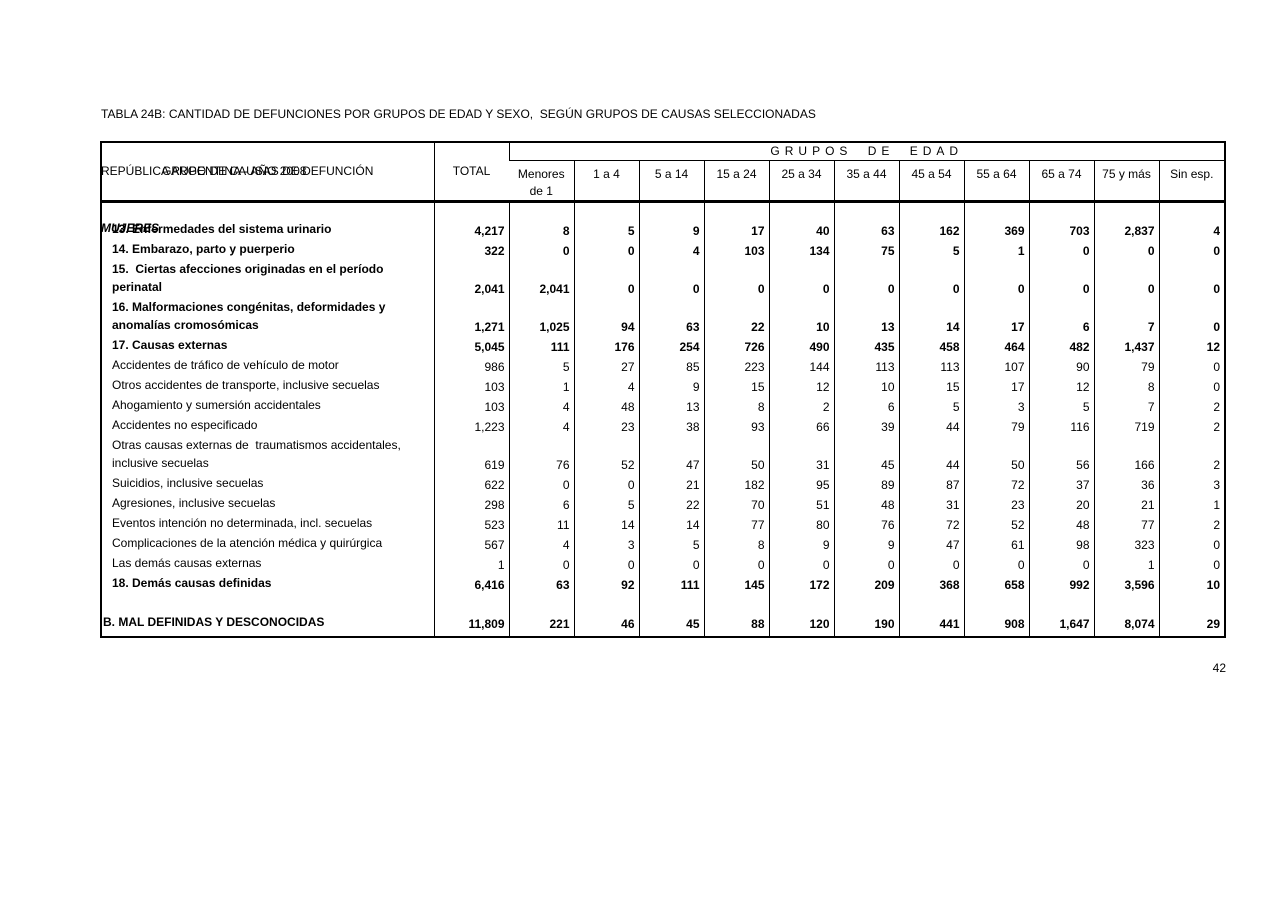 The width and height of the screenshot is (1280, 905). What do you see at coordinates (471, 172) in the screenshot?
I see `total-column-header: TOTAL` at bounding box center [471, 172].